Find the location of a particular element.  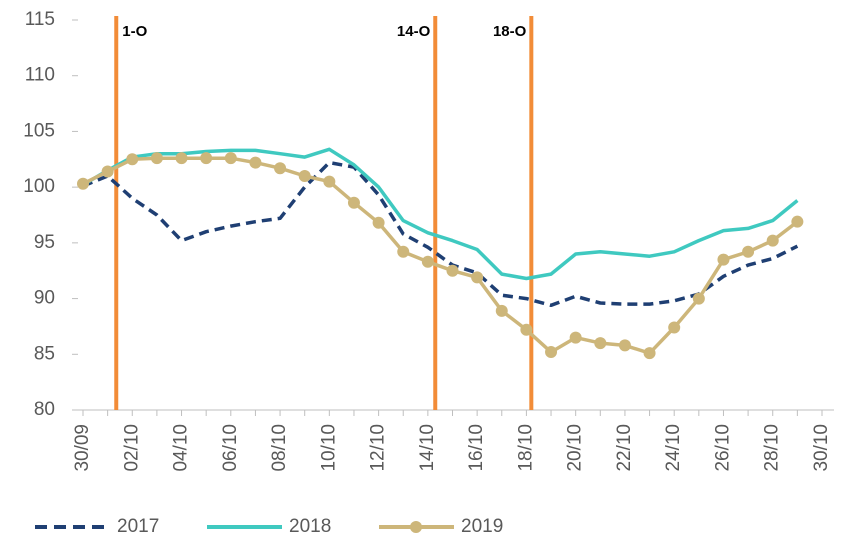

y-tick-label: 105 is located at coordinates (39, 130).